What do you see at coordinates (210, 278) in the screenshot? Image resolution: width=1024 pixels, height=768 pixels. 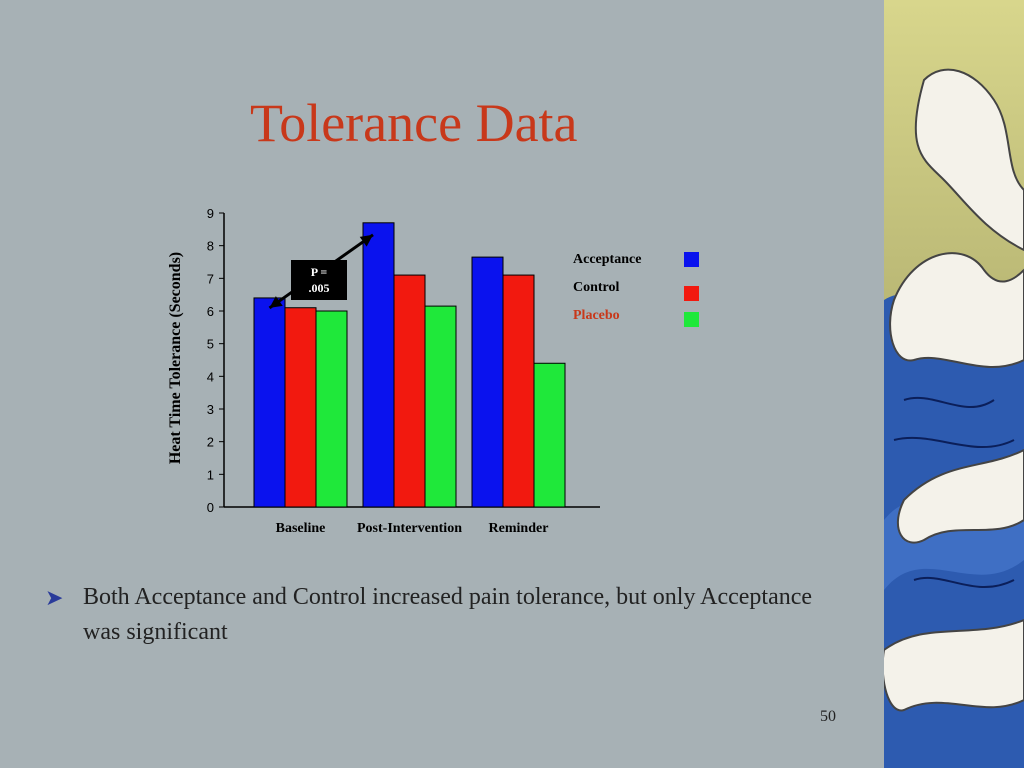 I see `y-tick-label-7: 7` at bounding box center [210, 278].